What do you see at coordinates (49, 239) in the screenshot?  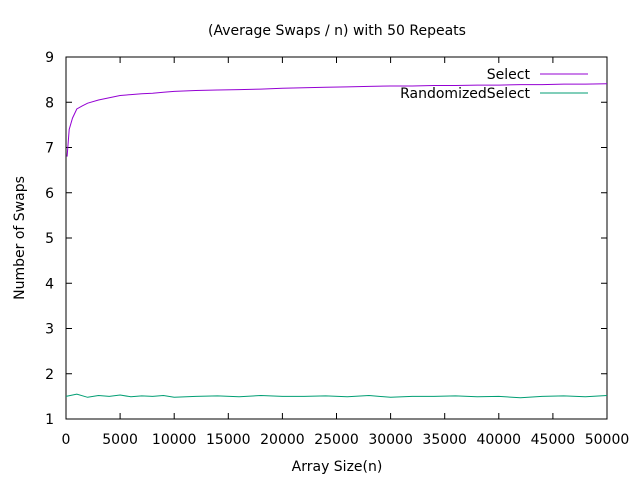 I see `y-tick-label: 5` at bounding box center [49, 239].